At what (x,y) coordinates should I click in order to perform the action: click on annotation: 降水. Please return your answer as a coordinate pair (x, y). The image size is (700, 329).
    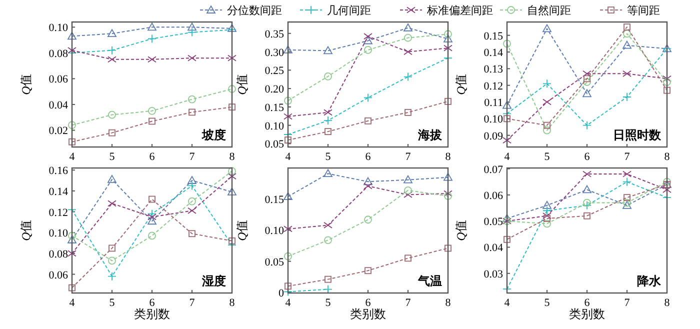
    Looking at the image, I should click on (649, 281).